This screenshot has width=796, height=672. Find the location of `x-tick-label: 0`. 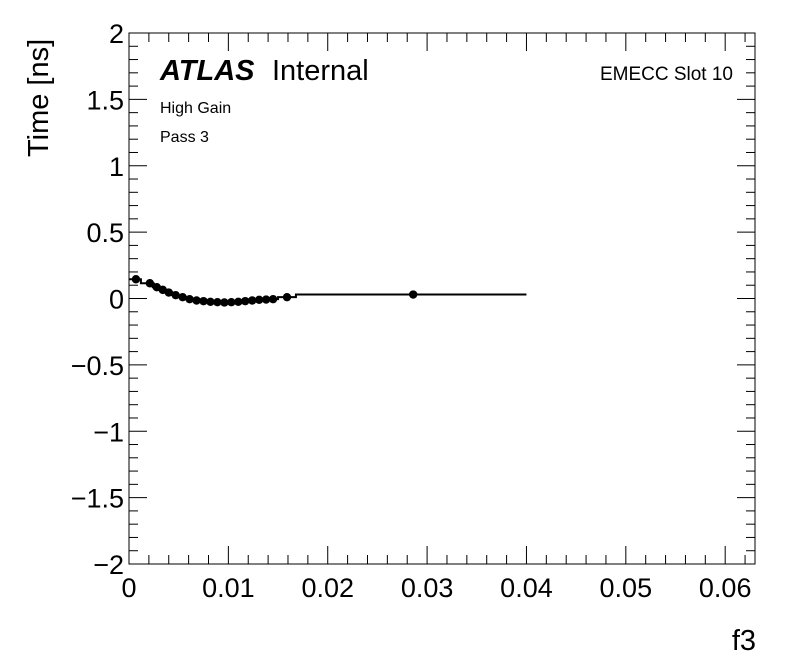

x-tick-label: 0 is located at coordinates (128, 588).